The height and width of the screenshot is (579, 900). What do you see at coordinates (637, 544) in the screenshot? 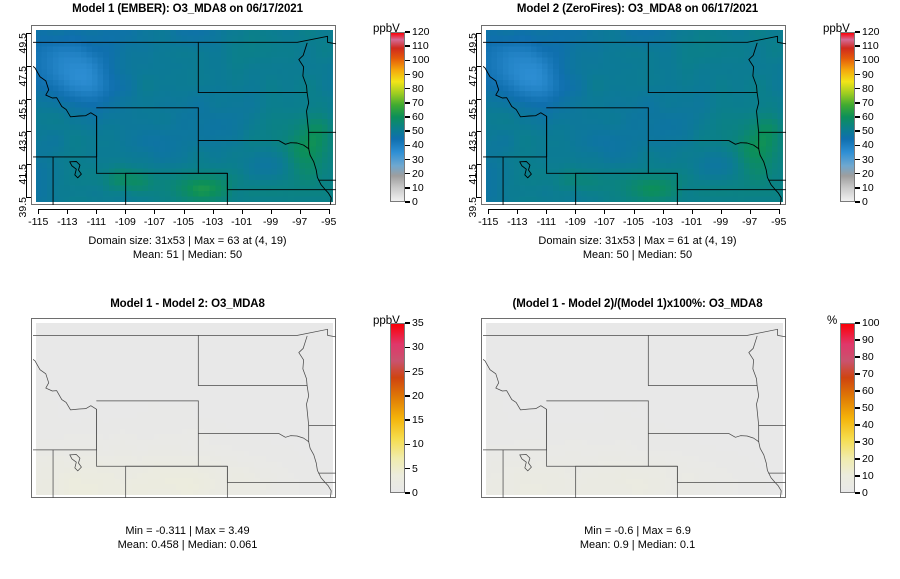
I see `stats-line2-difference-percent: Mean: 0.9 | Median: 0.1` at bounding box center [637, 544].